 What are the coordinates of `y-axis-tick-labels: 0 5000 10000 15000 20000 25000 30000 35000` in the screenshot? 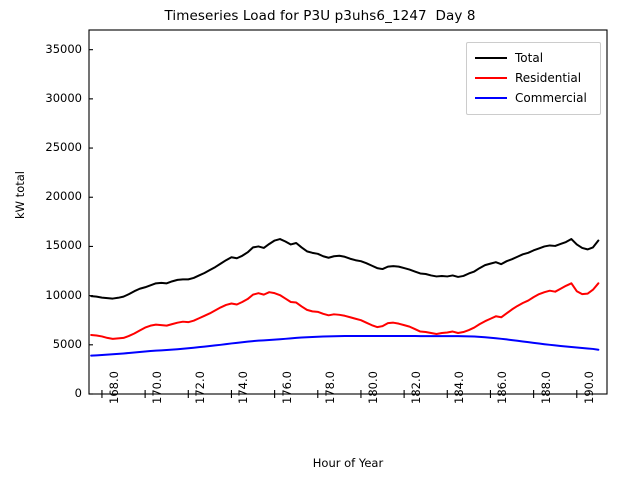 It's located at (50, 240).